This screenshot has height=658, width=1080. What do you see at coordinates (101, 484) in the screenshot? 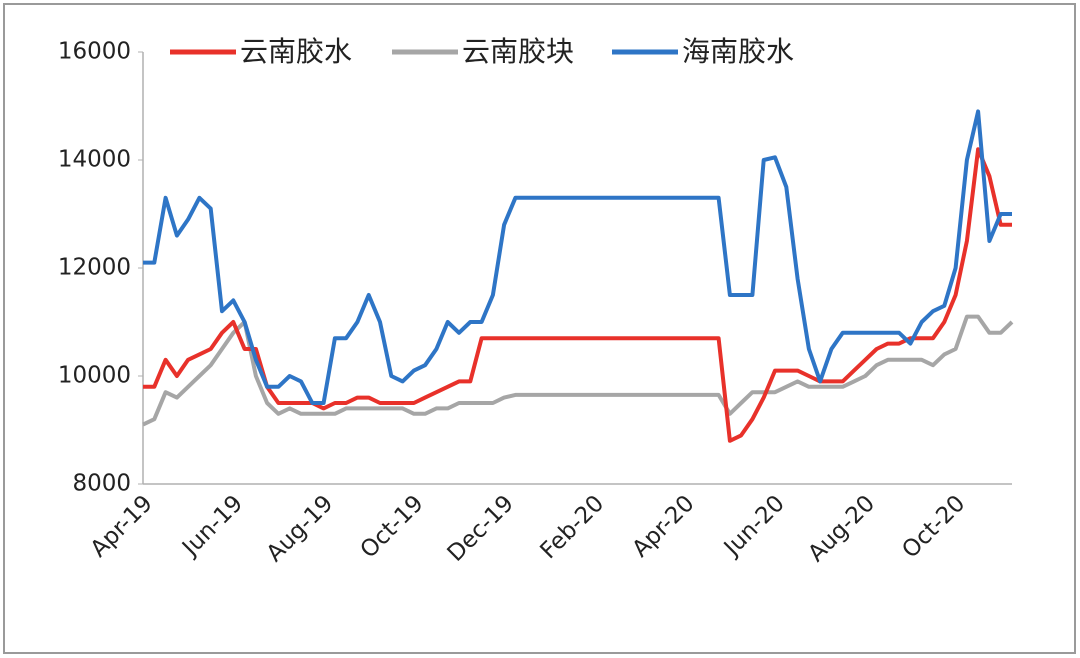
I see `y-tick-label: 8000` at bounding box center [101, 484].